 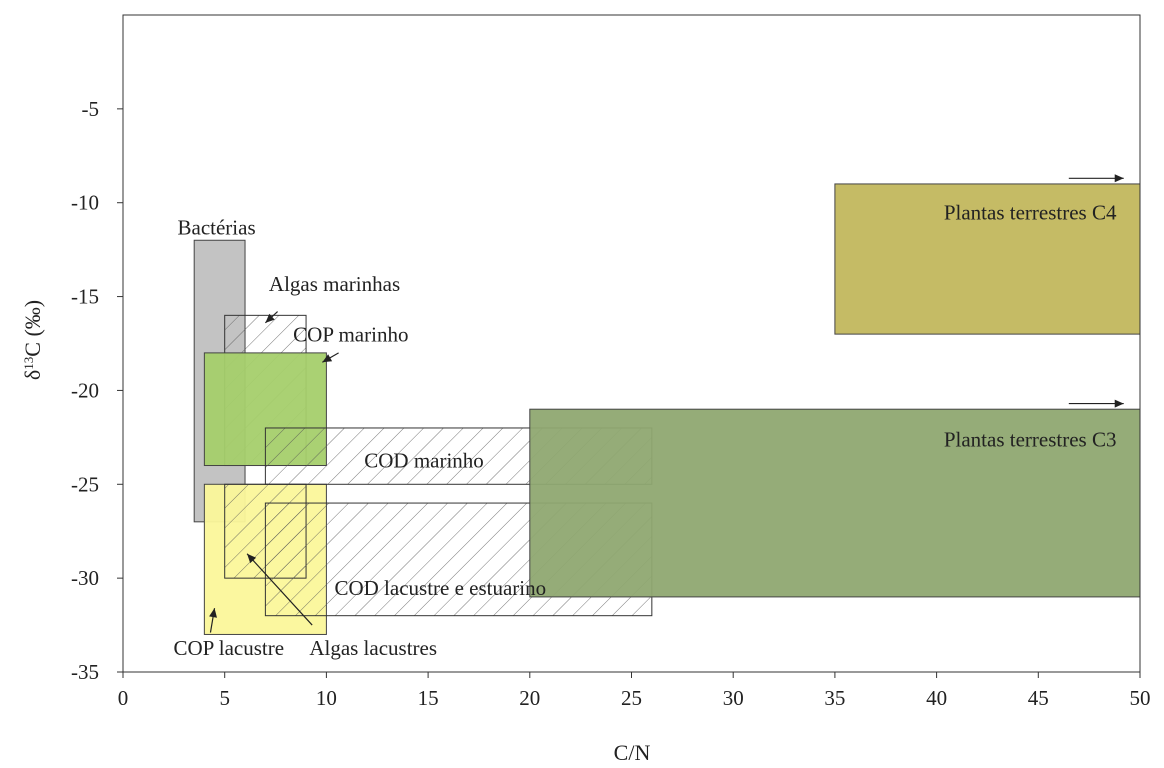 I want to click on y-tick-label-20: -20, so click(x=85, y=390).